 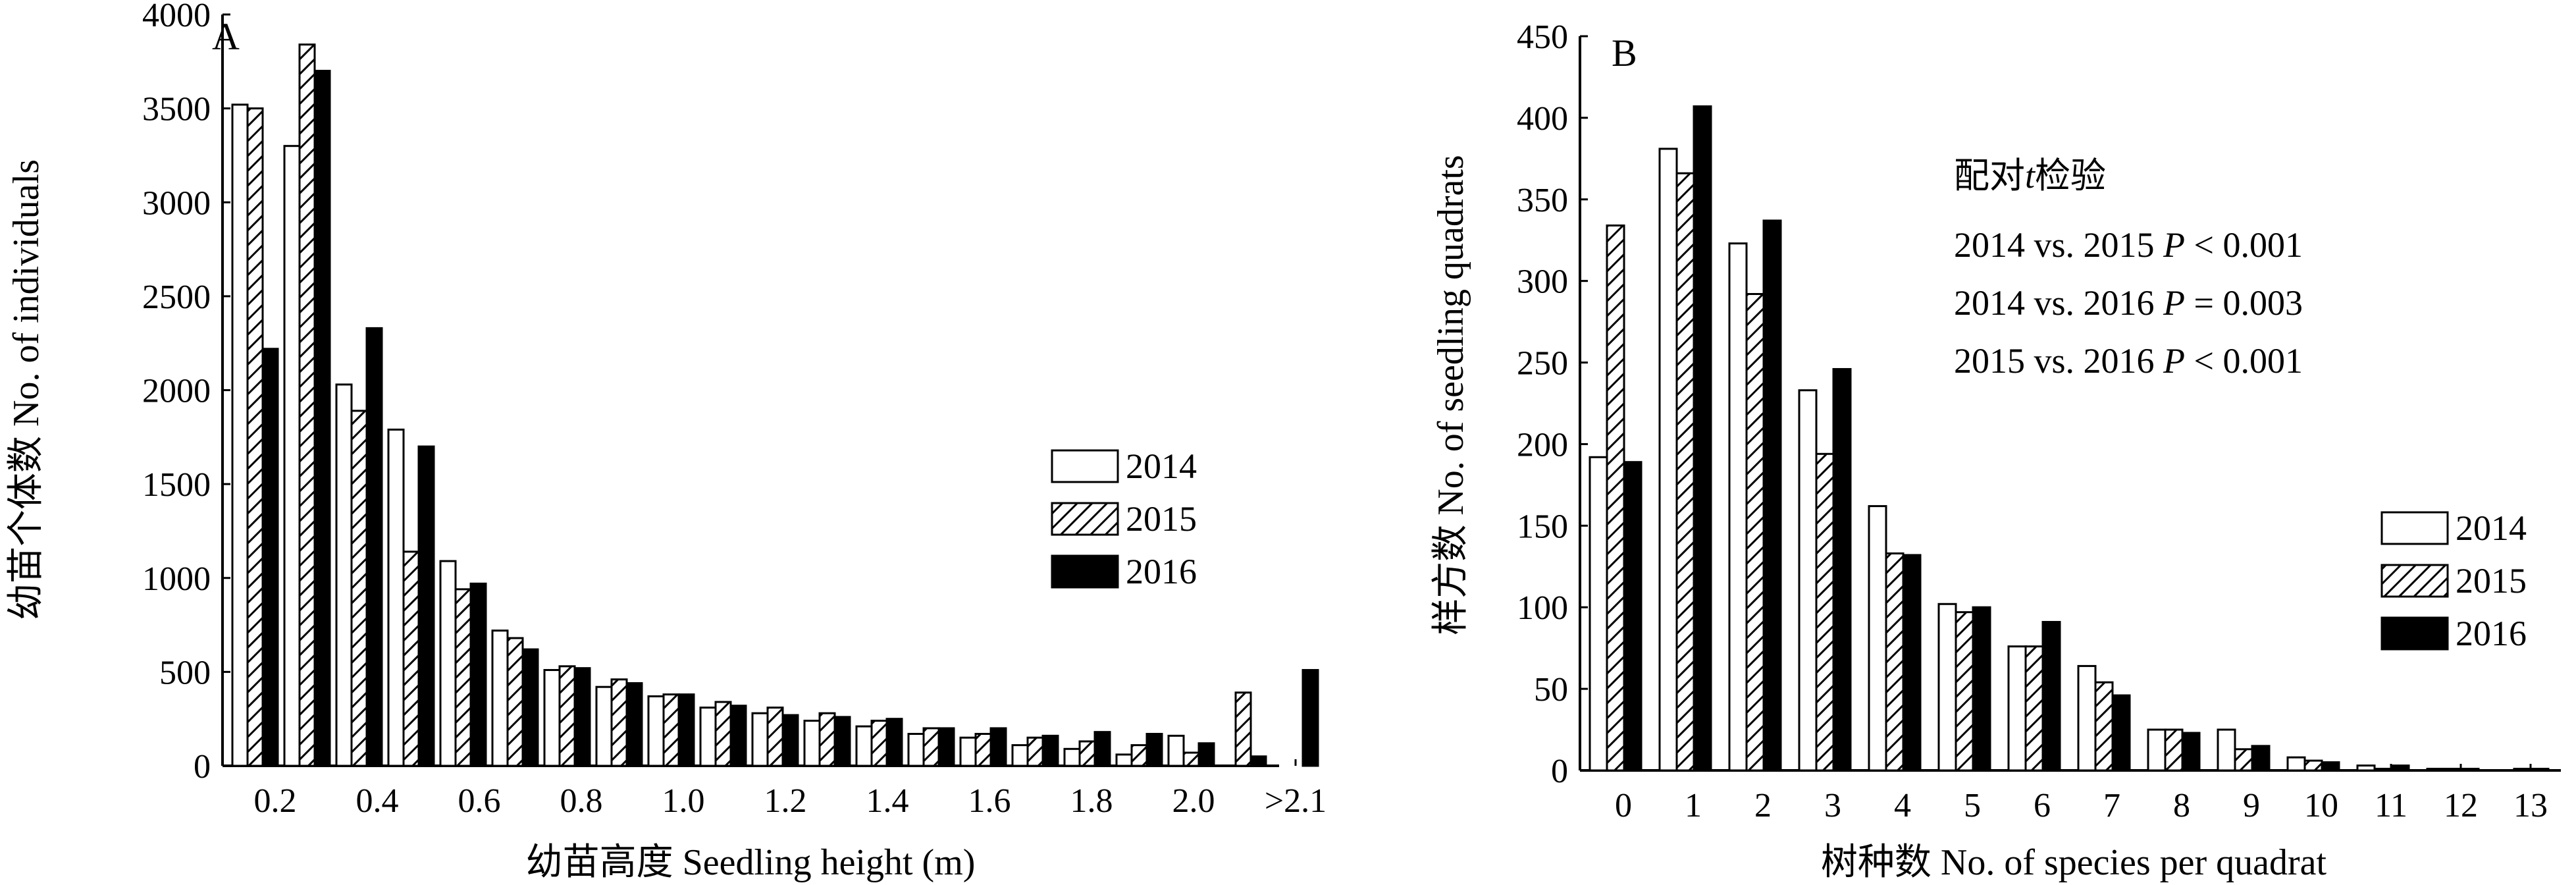 I want to click on panel-a-xlabel: 幼苗高度 Seedling height (m), so click(x=751, y=863).